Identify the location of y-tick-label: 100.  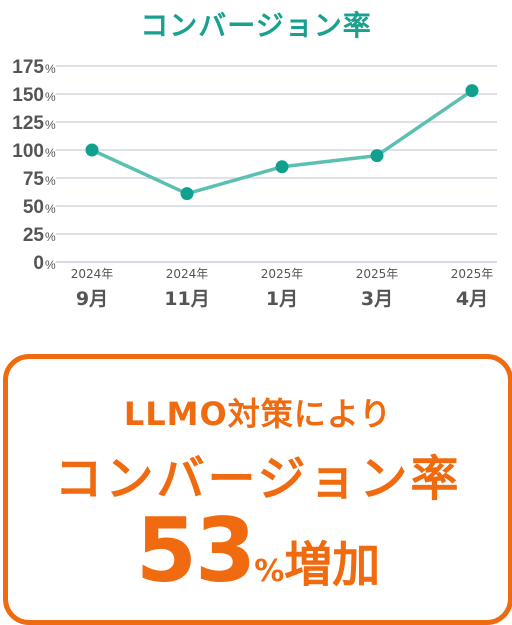
(28, 151).